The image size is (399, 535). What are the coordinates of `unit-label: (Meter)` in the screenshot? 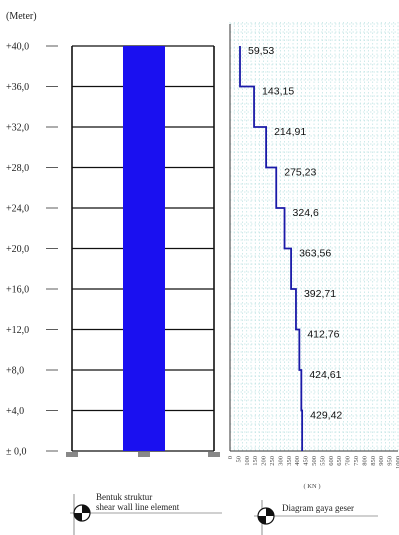 It's located at (21, 16).